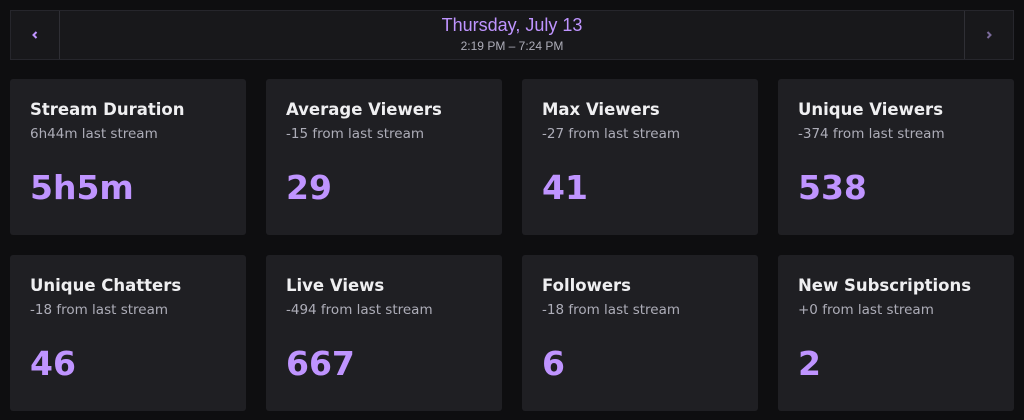 This screenshot has height=420, width=1024. I want to click on stat-subtitle: -374 from last stream, so click(871, 134).